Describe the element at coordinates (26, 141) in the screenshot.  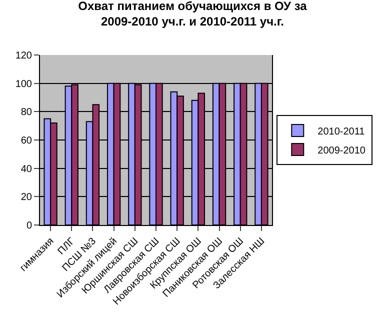
I see `y-tick-label: 60` at that location.